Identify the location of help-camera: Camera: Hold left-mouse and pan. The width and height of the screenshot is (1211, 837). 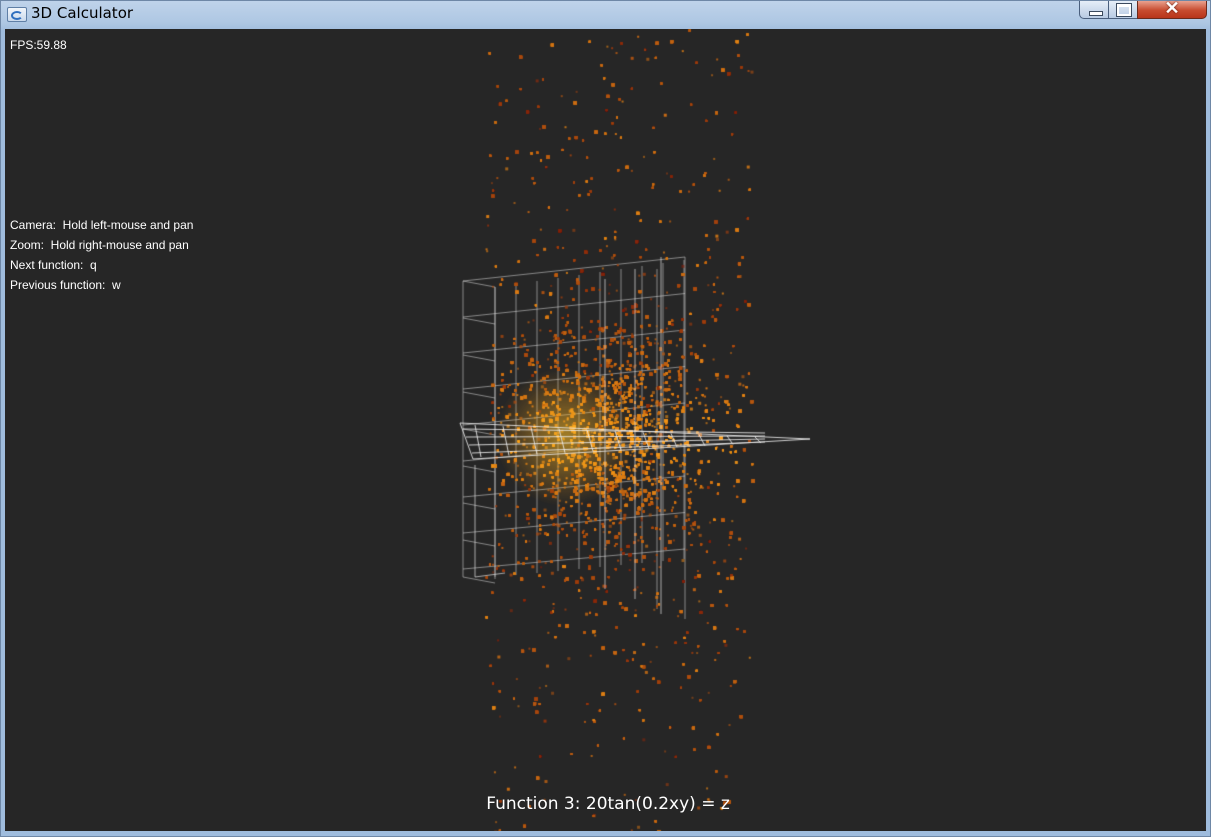
(102, 225).